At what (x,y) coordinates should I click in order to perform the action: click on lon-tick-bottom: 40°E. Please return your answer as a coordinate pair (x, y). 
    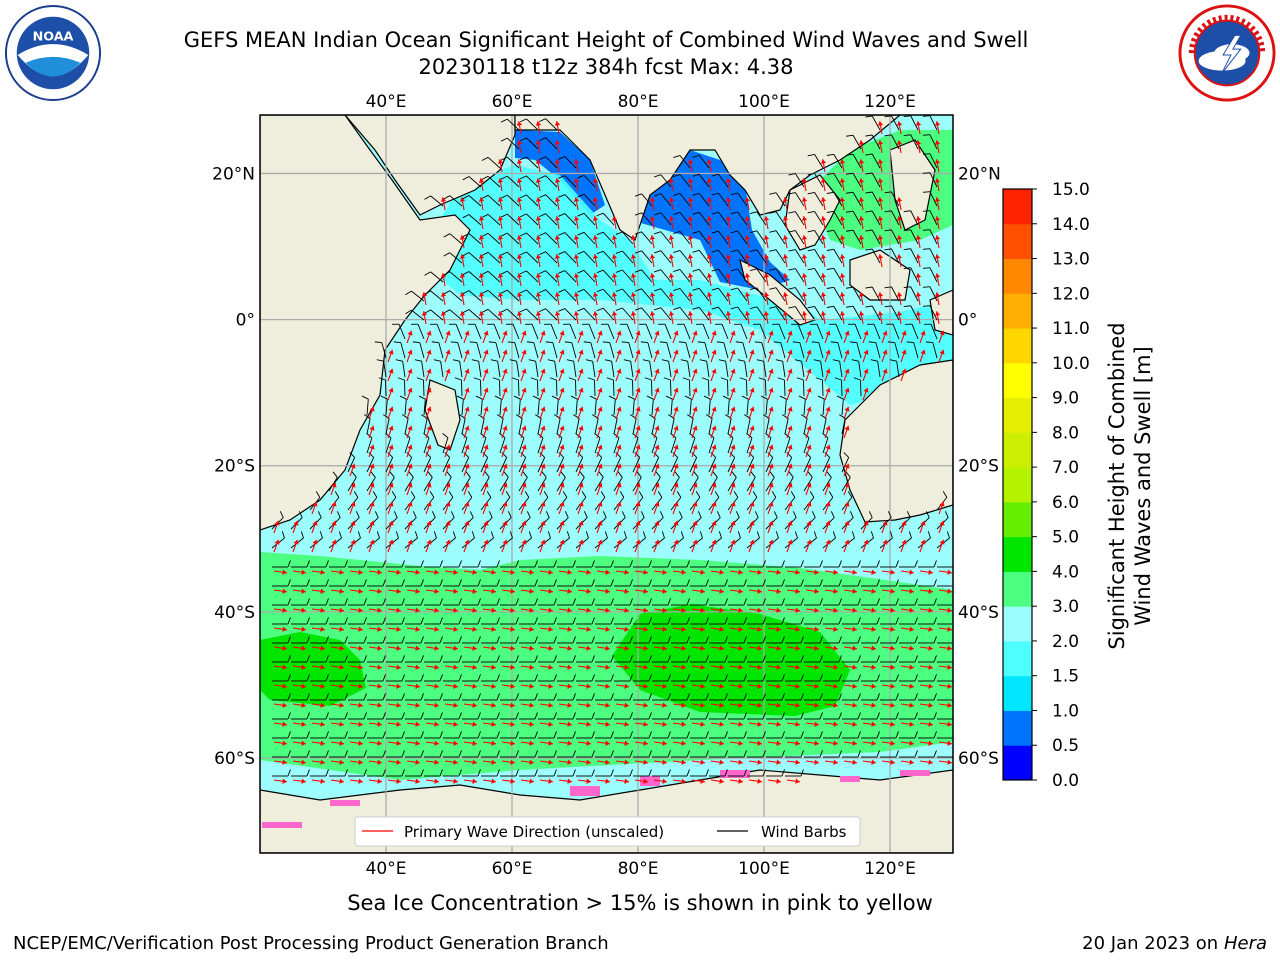
    Looking at the image, I should click on (386, 869).